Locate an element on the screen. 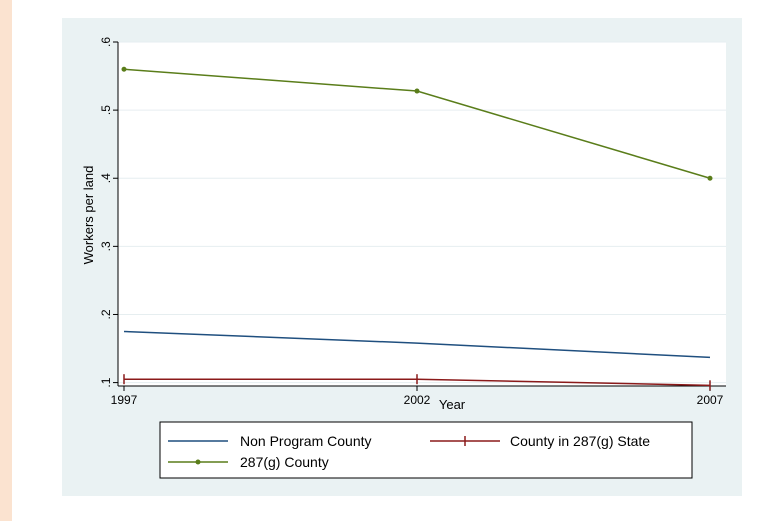  y-axis-title: Workers per land is located at coordinates (88, 215).